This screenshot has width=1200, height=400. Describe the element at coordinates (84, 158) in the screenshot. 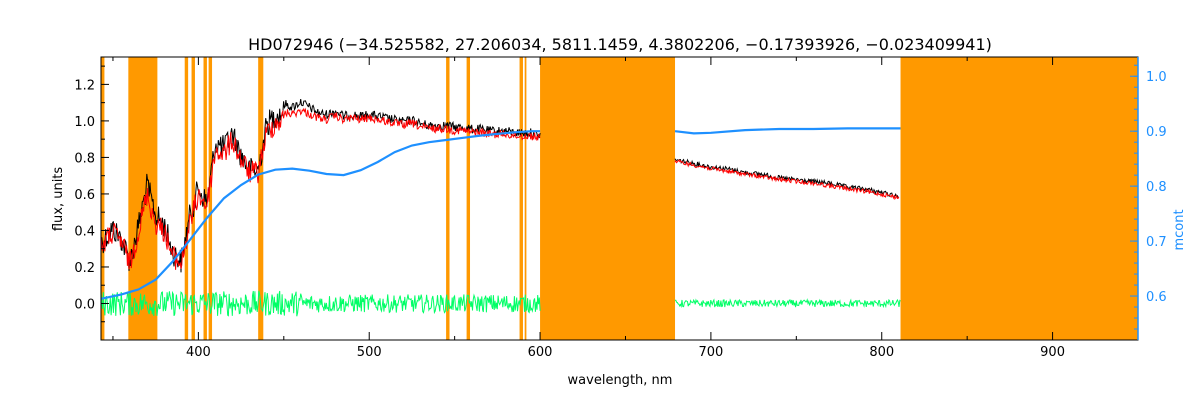

I see `y-tick-label-4: 0.8` at that location.